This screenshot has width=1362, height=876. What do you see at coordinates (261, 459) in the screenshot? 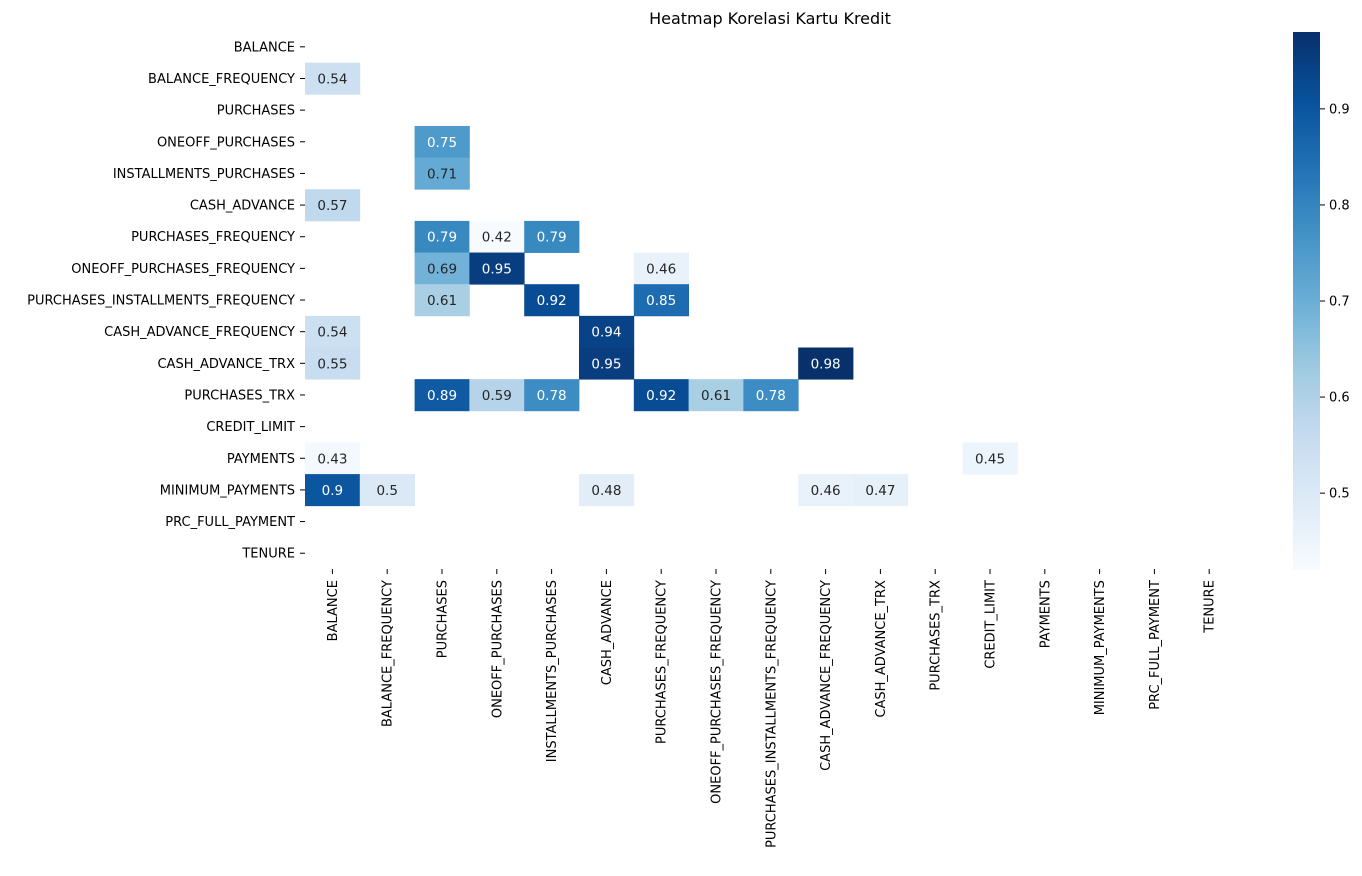
I see `y-tick-label: PAYMENTS` at bounding box center [261, 459].